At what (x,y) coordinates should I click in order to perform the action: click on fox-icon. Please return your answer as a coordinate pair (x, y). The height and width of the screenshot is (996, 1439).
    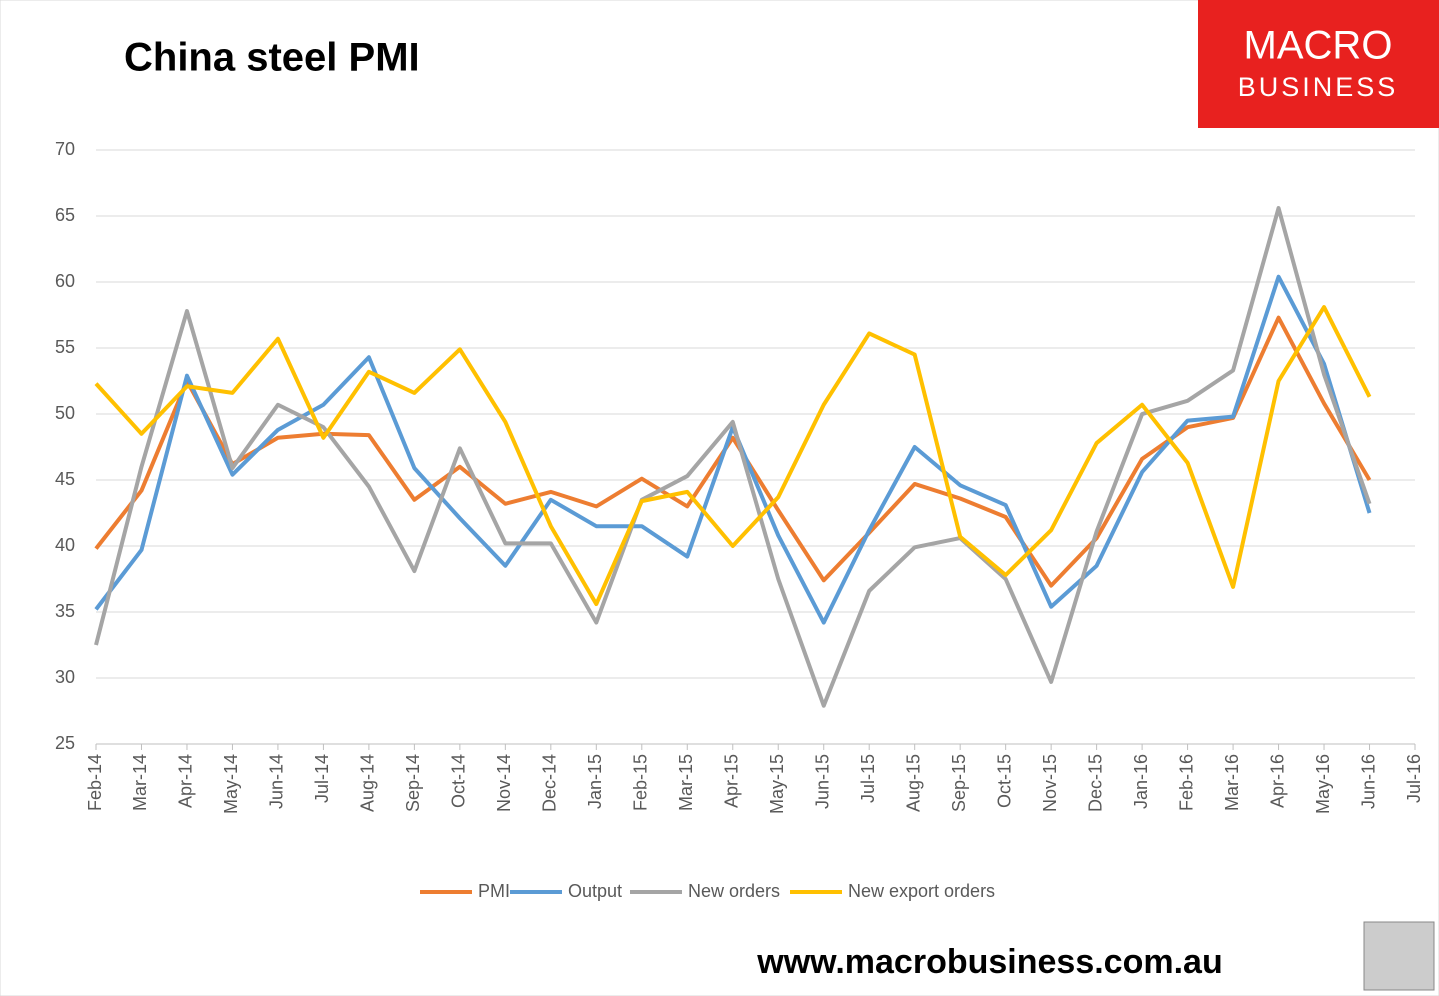
    Looking at the image, I should click on (1399, 956).